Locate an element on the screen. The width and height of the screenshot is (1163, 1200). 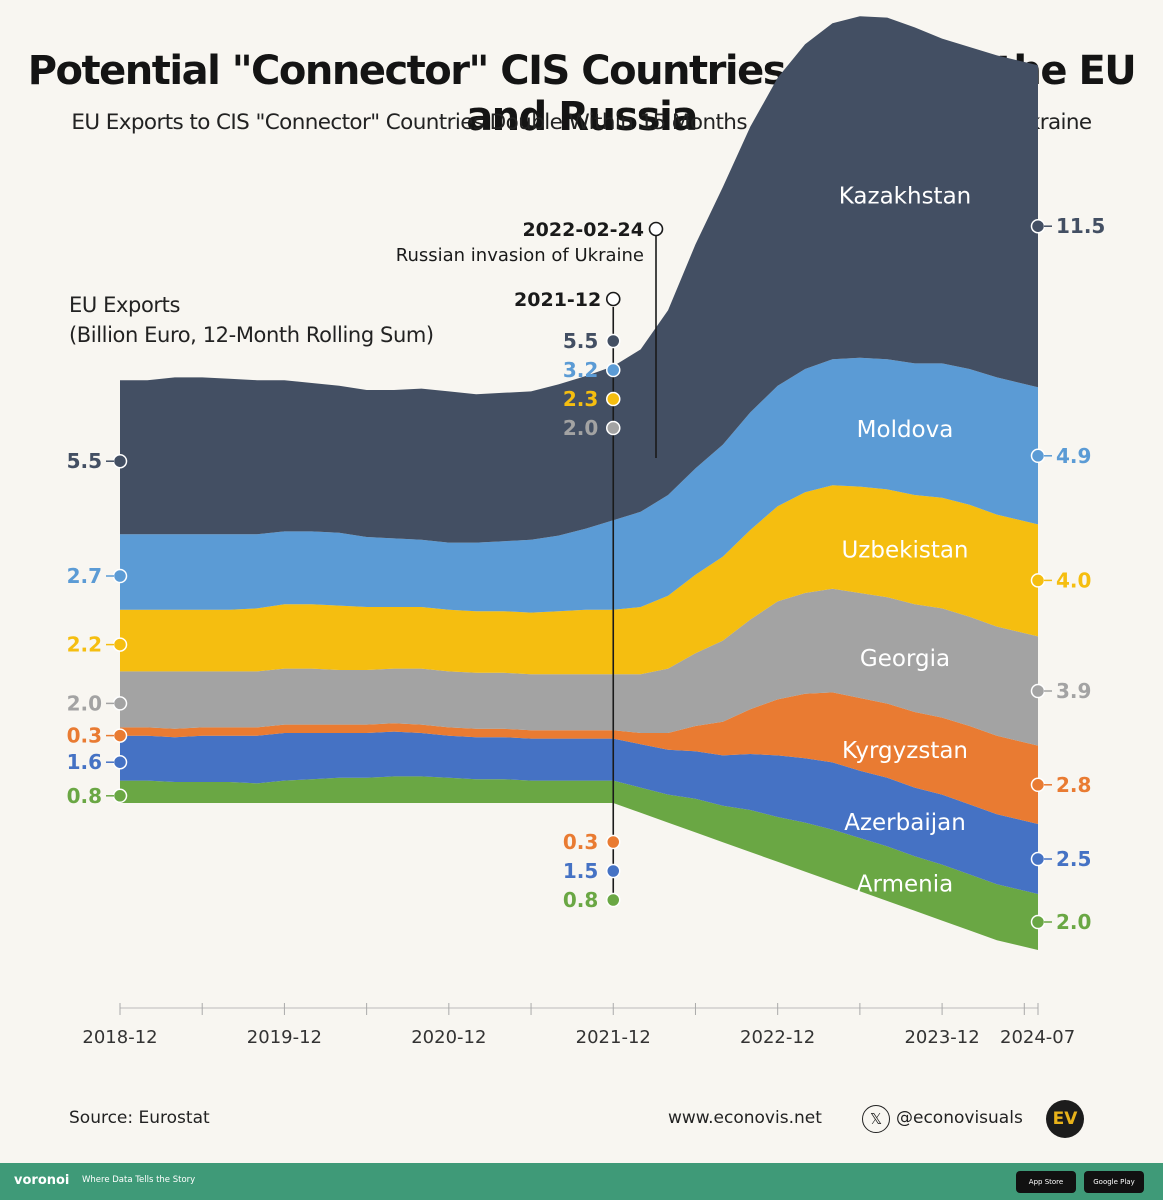
end-dot-moldova is located at coordinates (1038, 456).